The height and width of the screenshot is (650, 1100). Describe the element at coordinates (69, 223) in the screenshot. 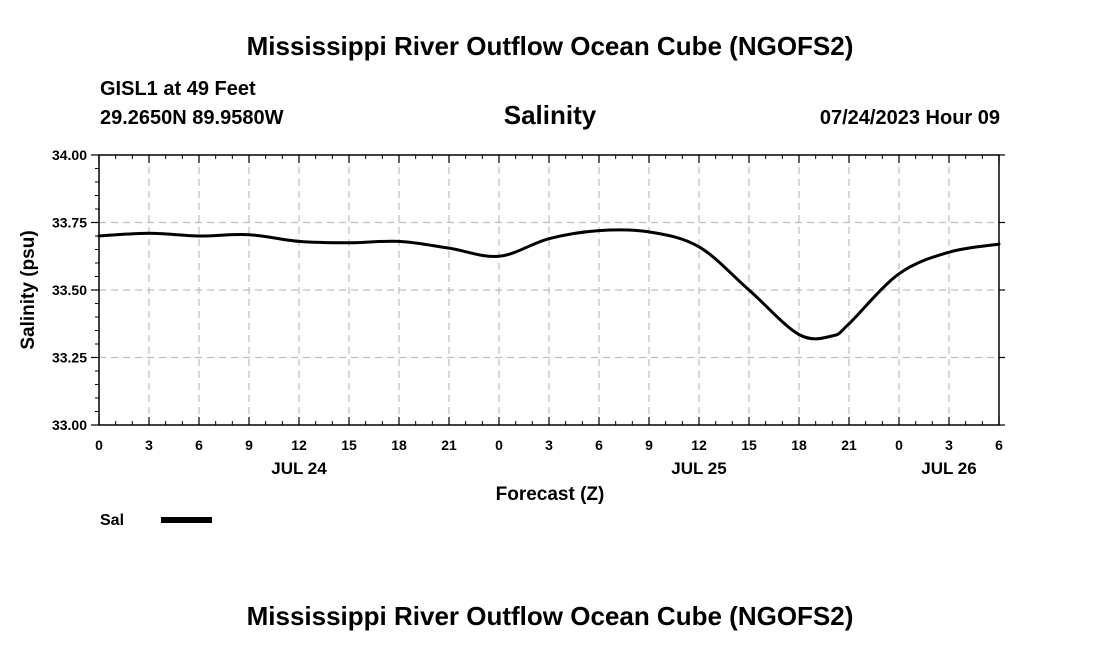

I see `y-tick-label: 33.75` at that location.